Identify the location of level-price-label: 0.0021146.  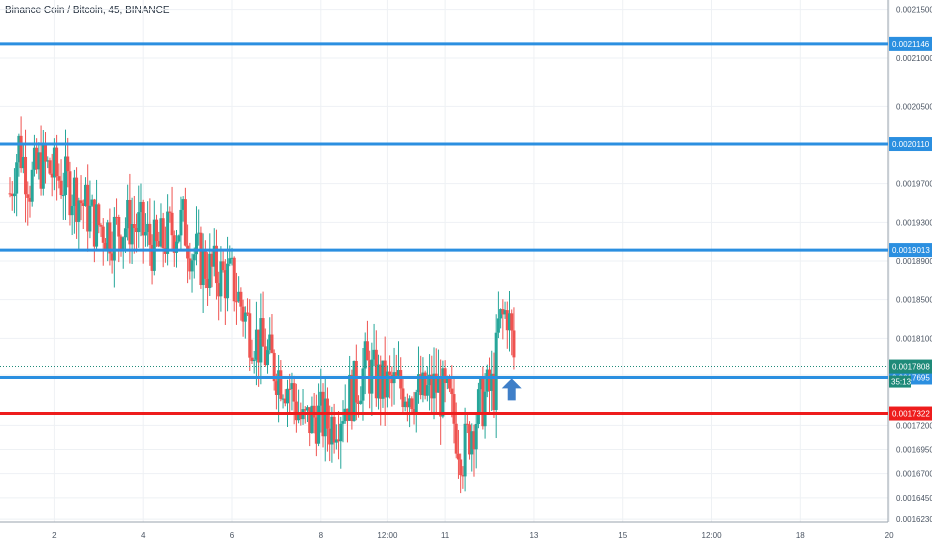
(911, 44).